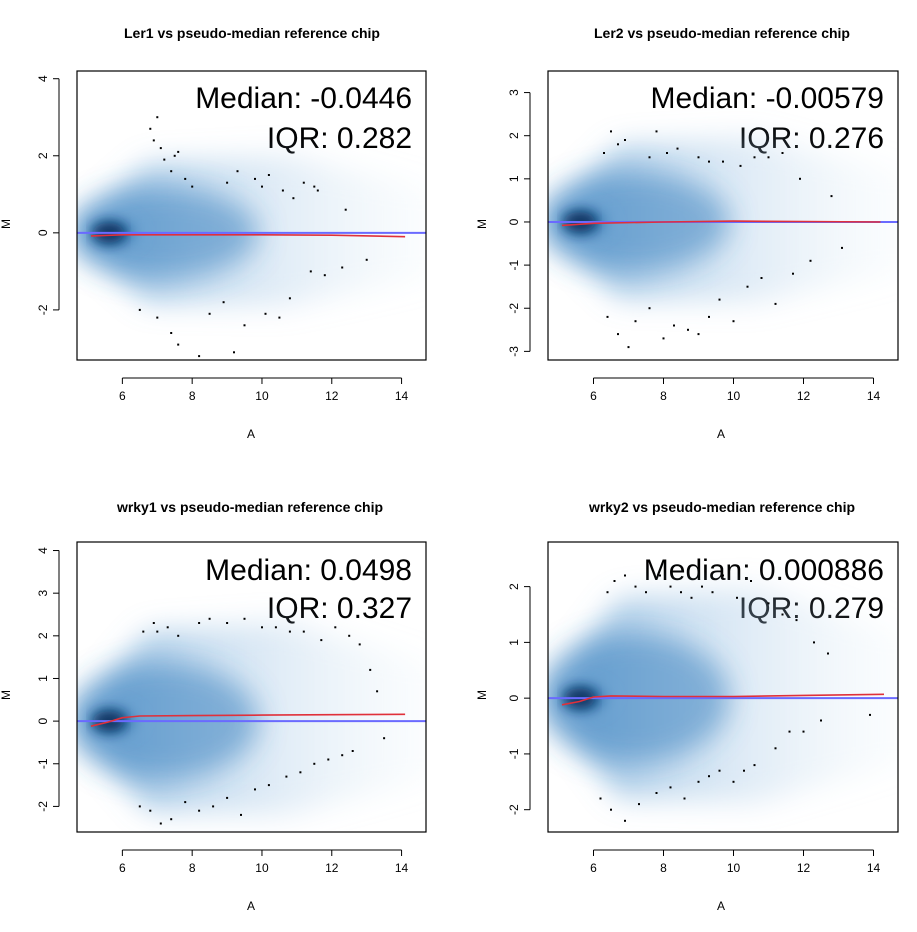 The image size is (917, 932). What do you see at coordinates (6, 224) in the screenshot?
I see `panel-1-ylabel: M` at bounding box center [6, 224].